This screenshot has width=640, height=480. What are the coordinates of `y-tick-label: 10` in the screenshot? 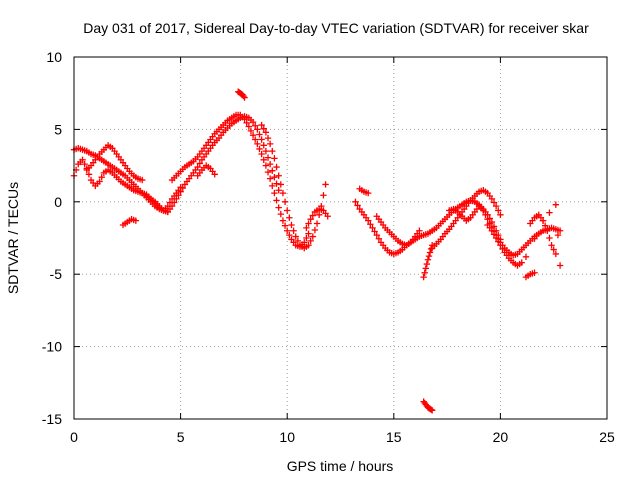 It's located at (54, 57).